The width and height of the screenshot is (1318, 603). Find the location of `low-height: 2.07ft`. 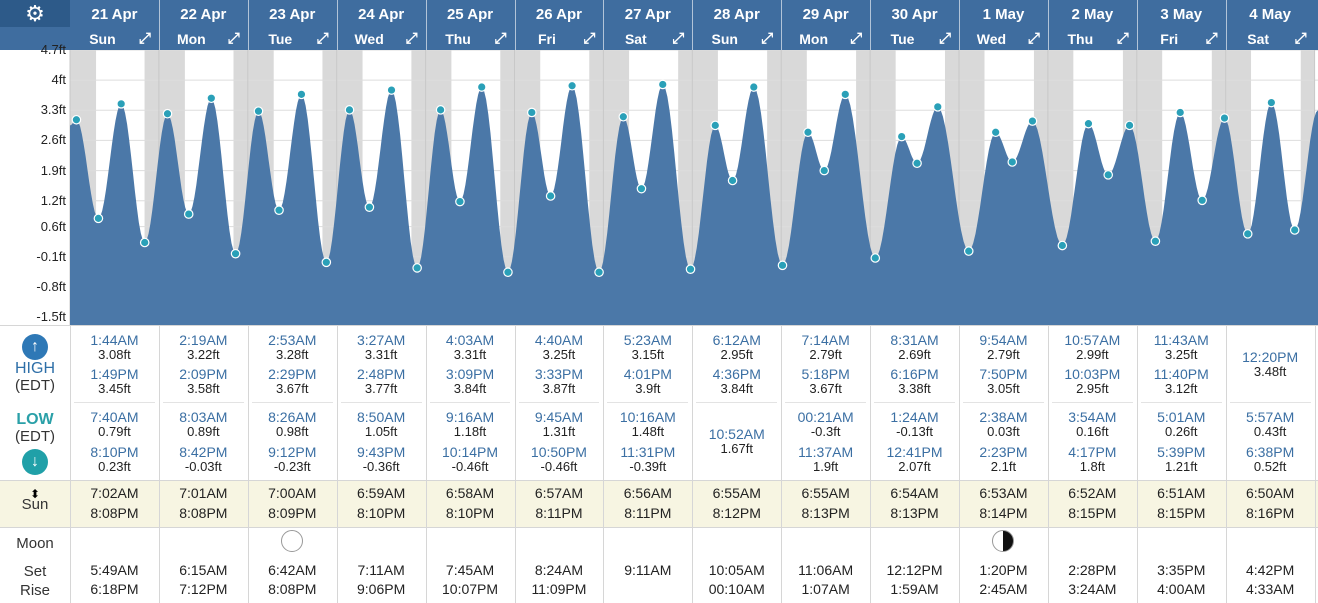

low-height: 2.07ft is located at coordinates (914, 466).